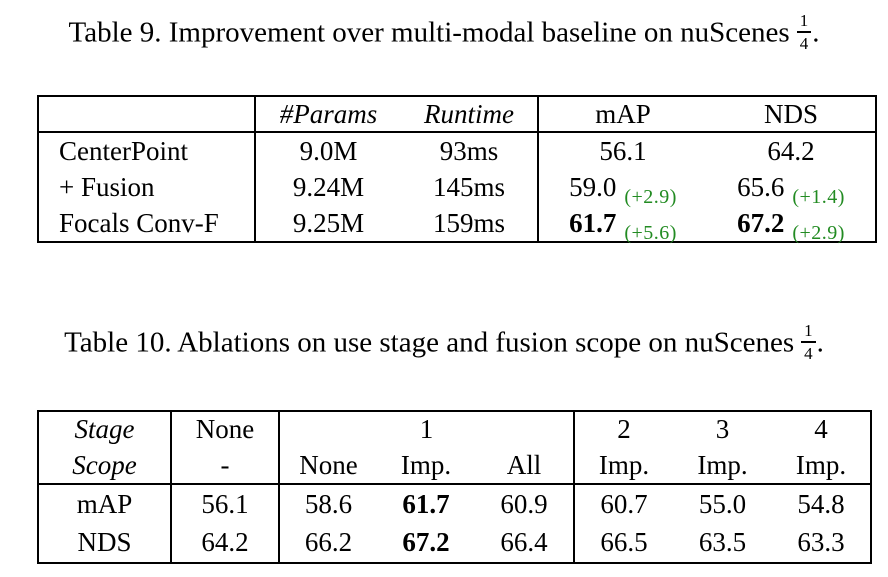  Describe the element at coordinates (818, 233) in the screenshot. I see `nds-improvement-badge: (+2.9)` at that location.